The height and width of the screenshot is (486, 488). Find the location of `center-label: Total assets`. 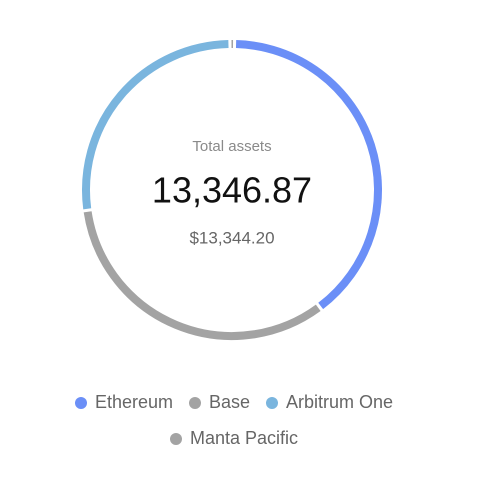

center-label: Total assets is located at coordinates (231, 146).